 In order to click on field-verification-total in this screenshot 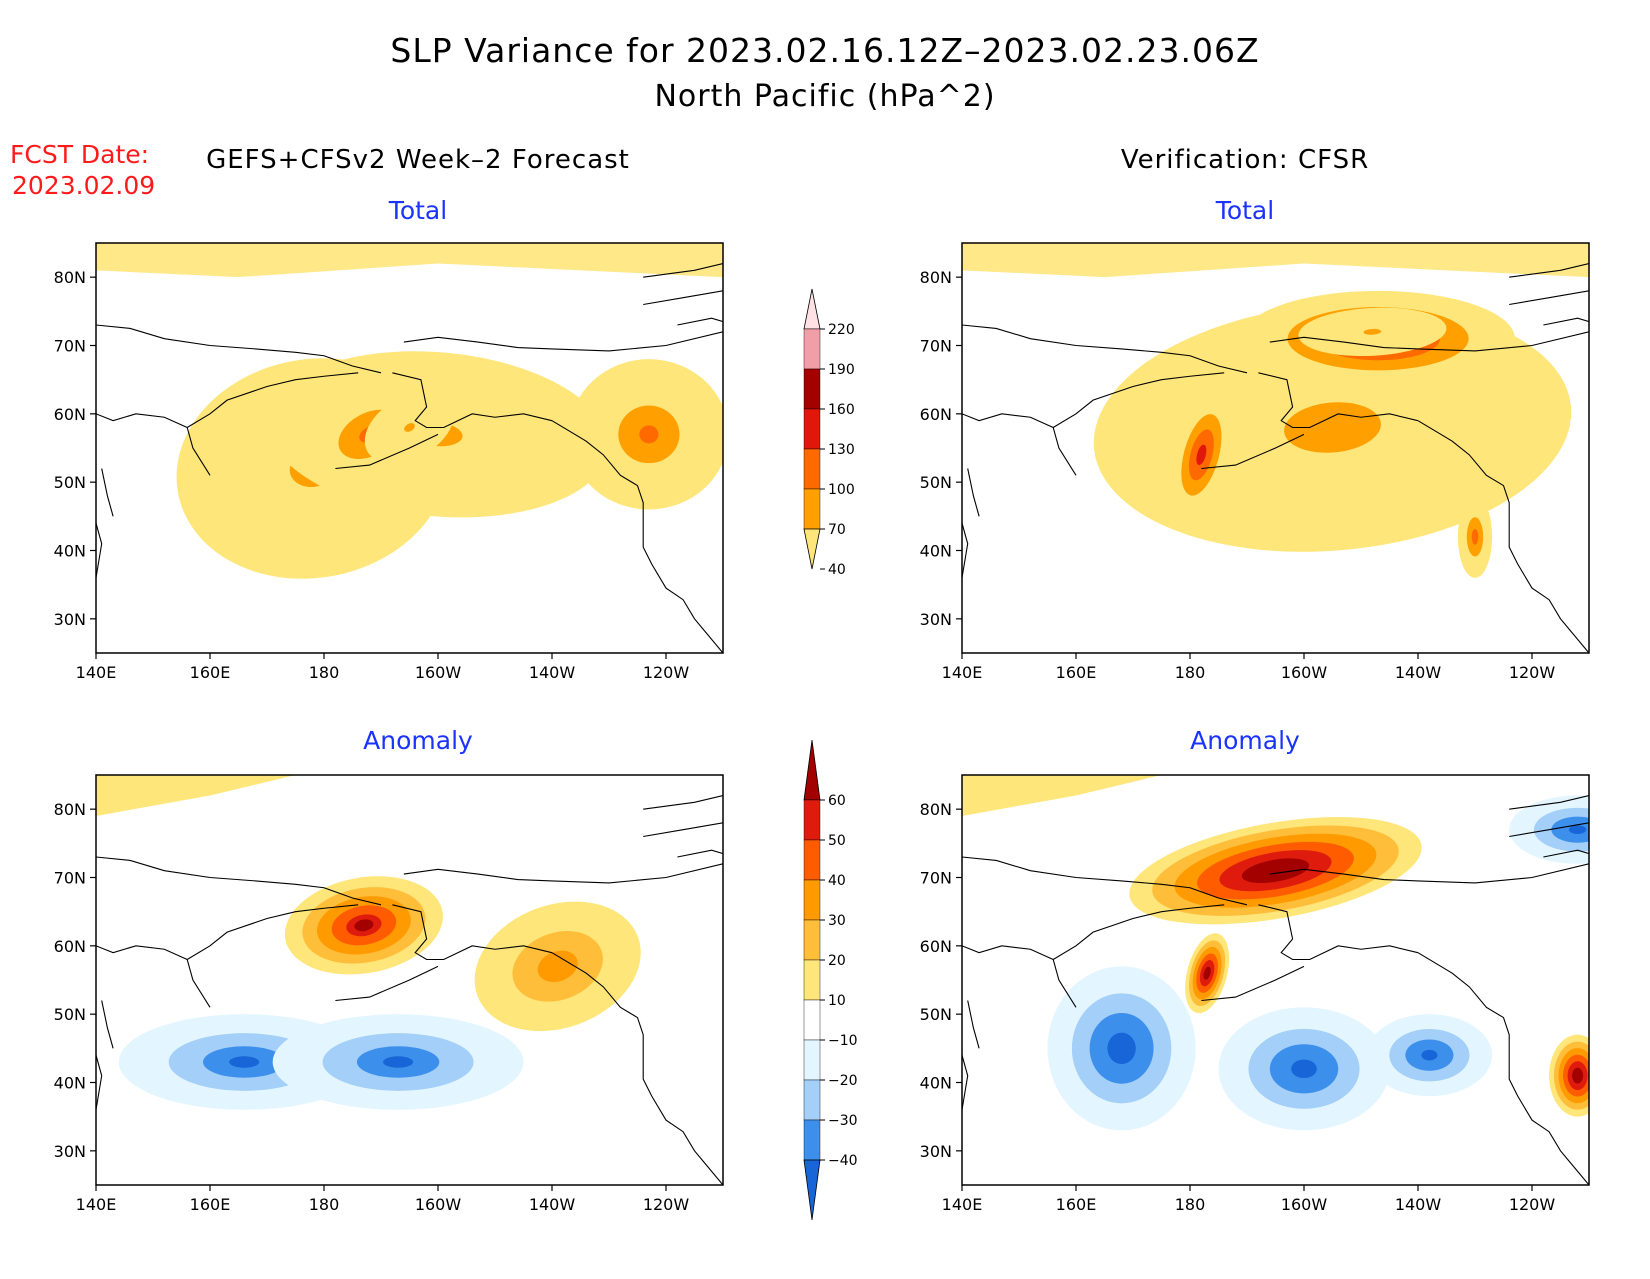, I will do `click(1275, 448)`.